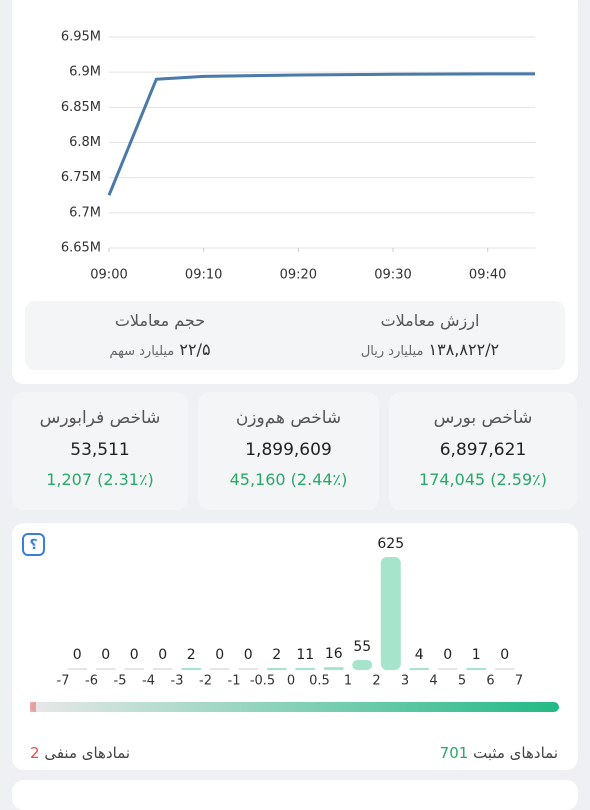 The image size is (590, 810). Describe the element at coordinates (87, 753) in the screenshot. I see `label: نمادهای منفی` at that location.